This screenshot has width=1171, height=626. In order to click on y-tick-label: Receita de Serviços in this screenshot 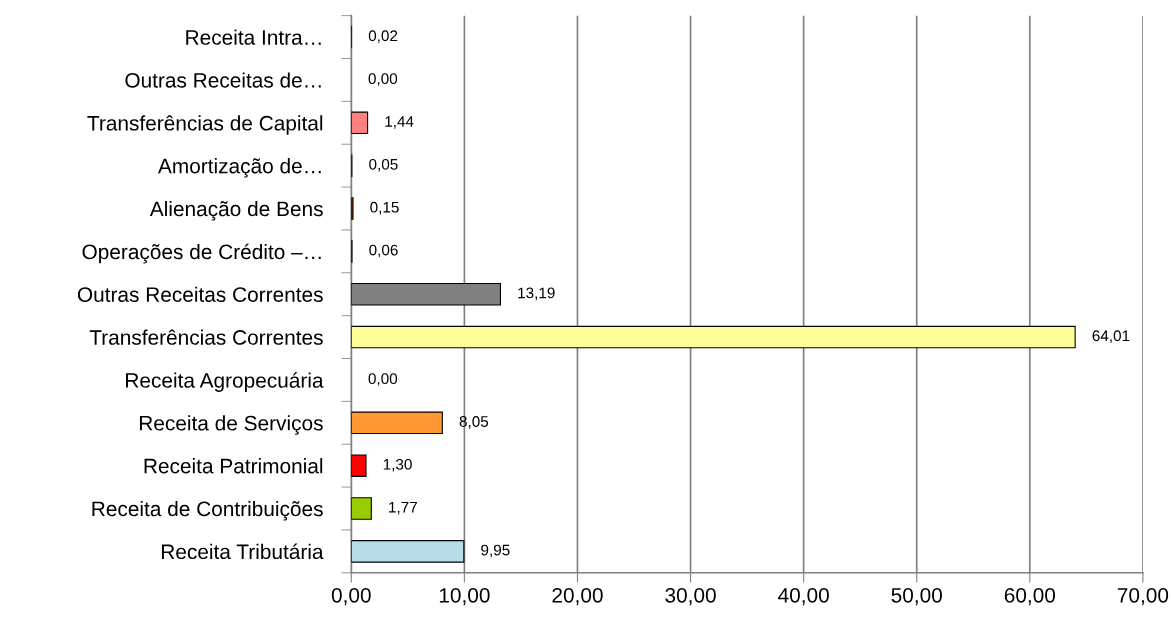, I will do `click(231, 425)`.